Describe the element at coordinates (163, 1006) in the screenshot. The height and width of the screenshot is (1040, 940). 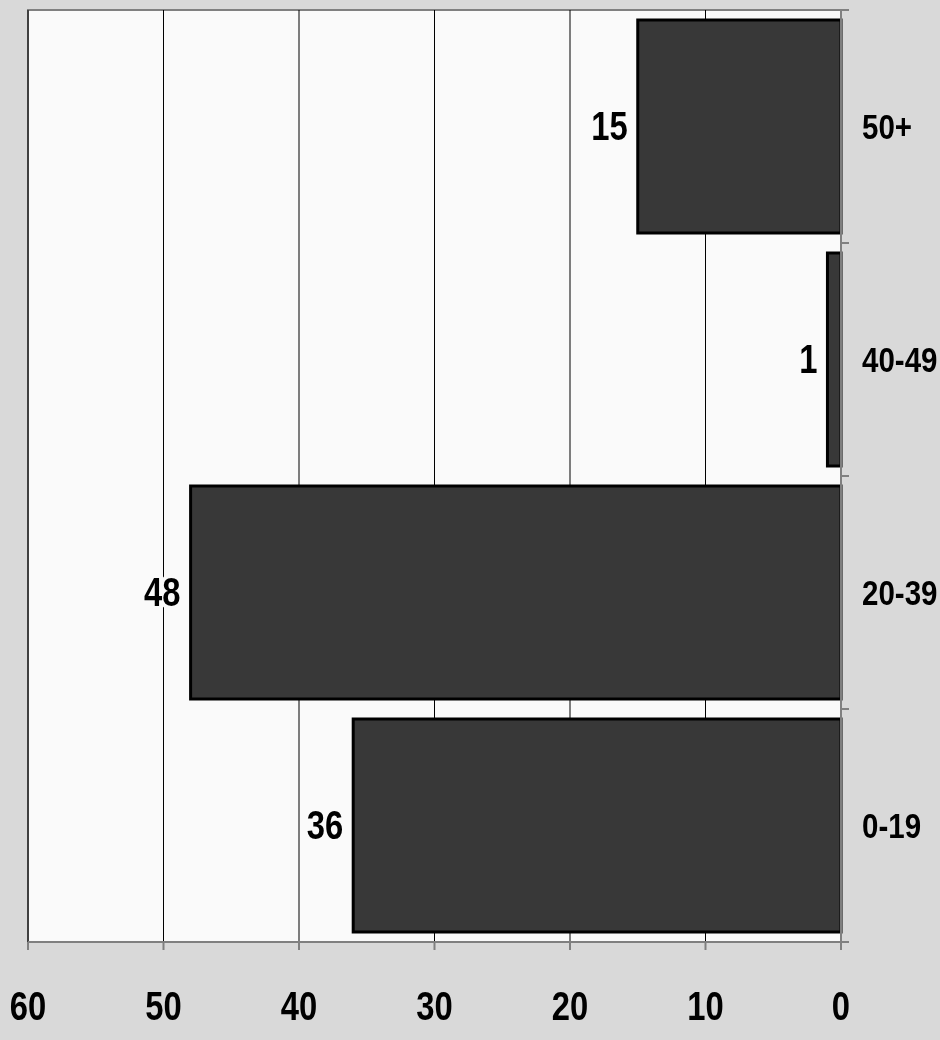
I see `x-tick-label: 50` at that location.